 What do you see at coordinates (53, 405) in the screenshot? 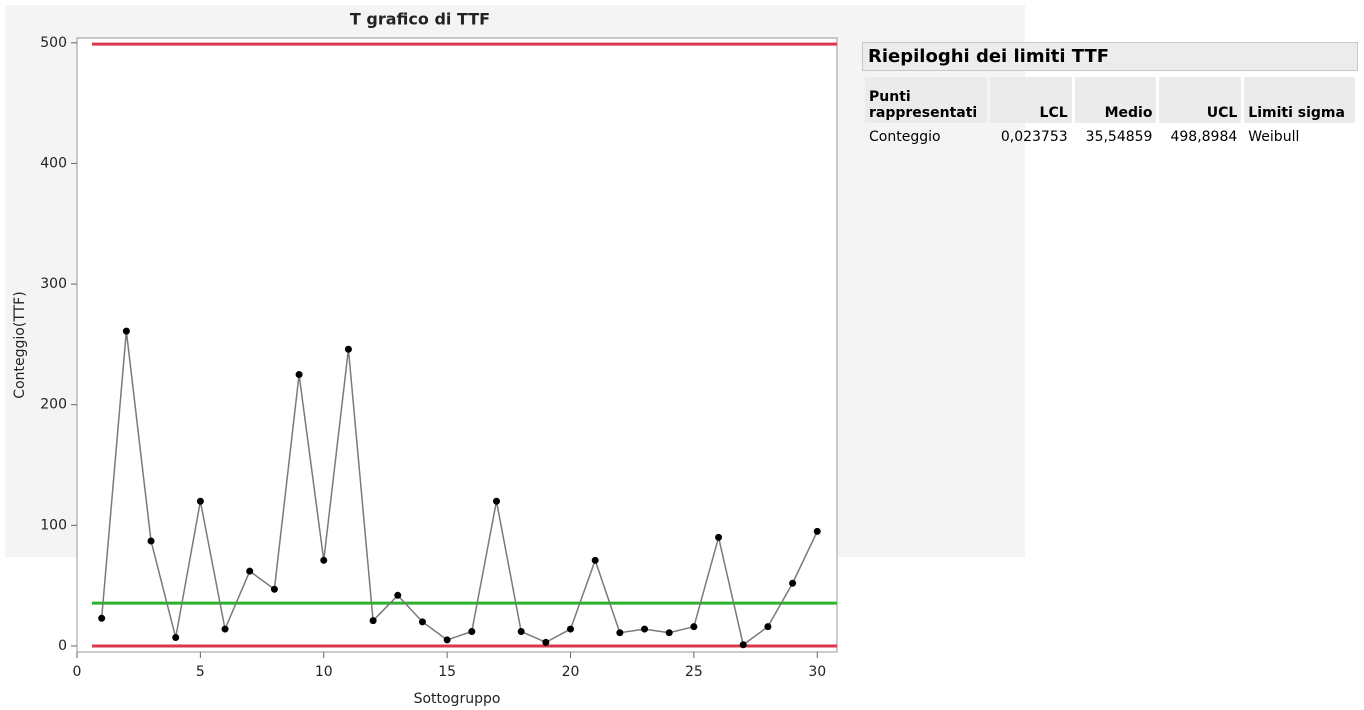
I see `y-tick-label: 200` at bounding box center [53, 405].